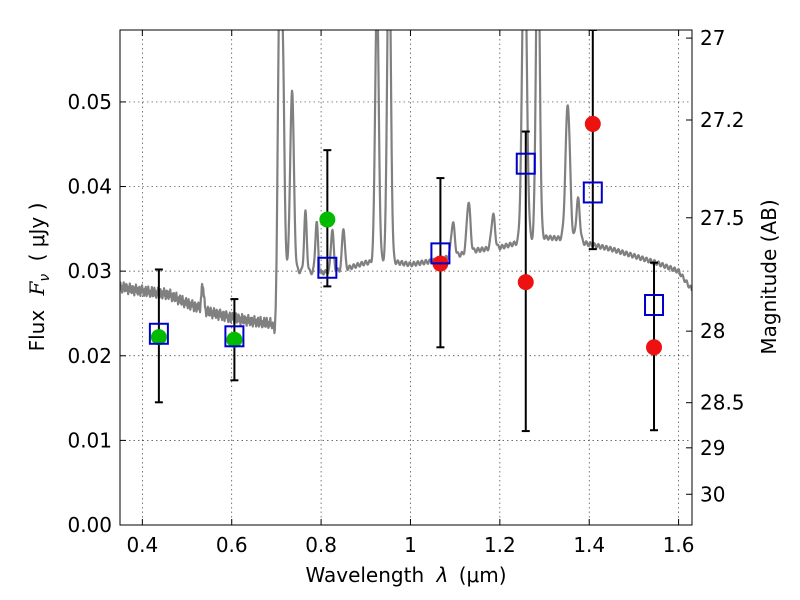 The height and width of the screenshot is (600, 800). What do you see at coordinates (37, 331) in the screenshot?
I see `y-axis-label-text: Flux` at bounding box center [37, 331].